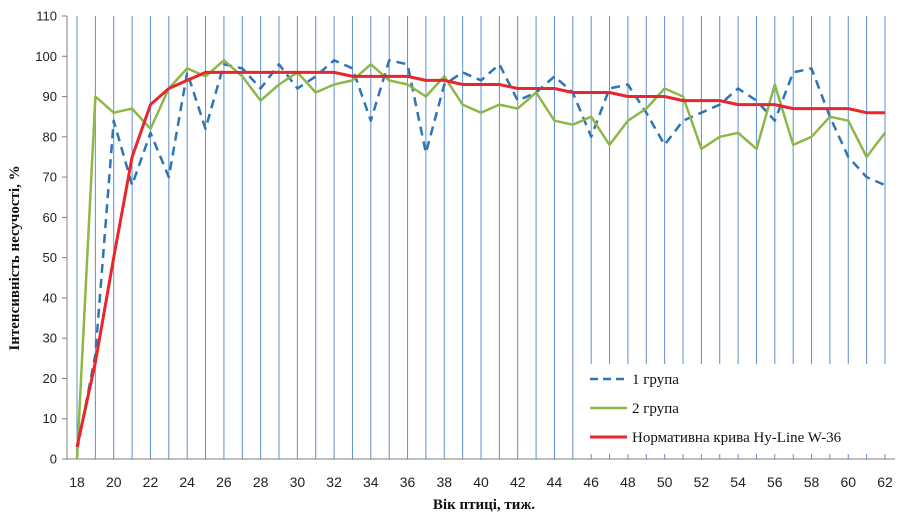  Describe the element at coordinates (46, 56) in the screenshot. I see `y-tick-label-100: 100` at that location.